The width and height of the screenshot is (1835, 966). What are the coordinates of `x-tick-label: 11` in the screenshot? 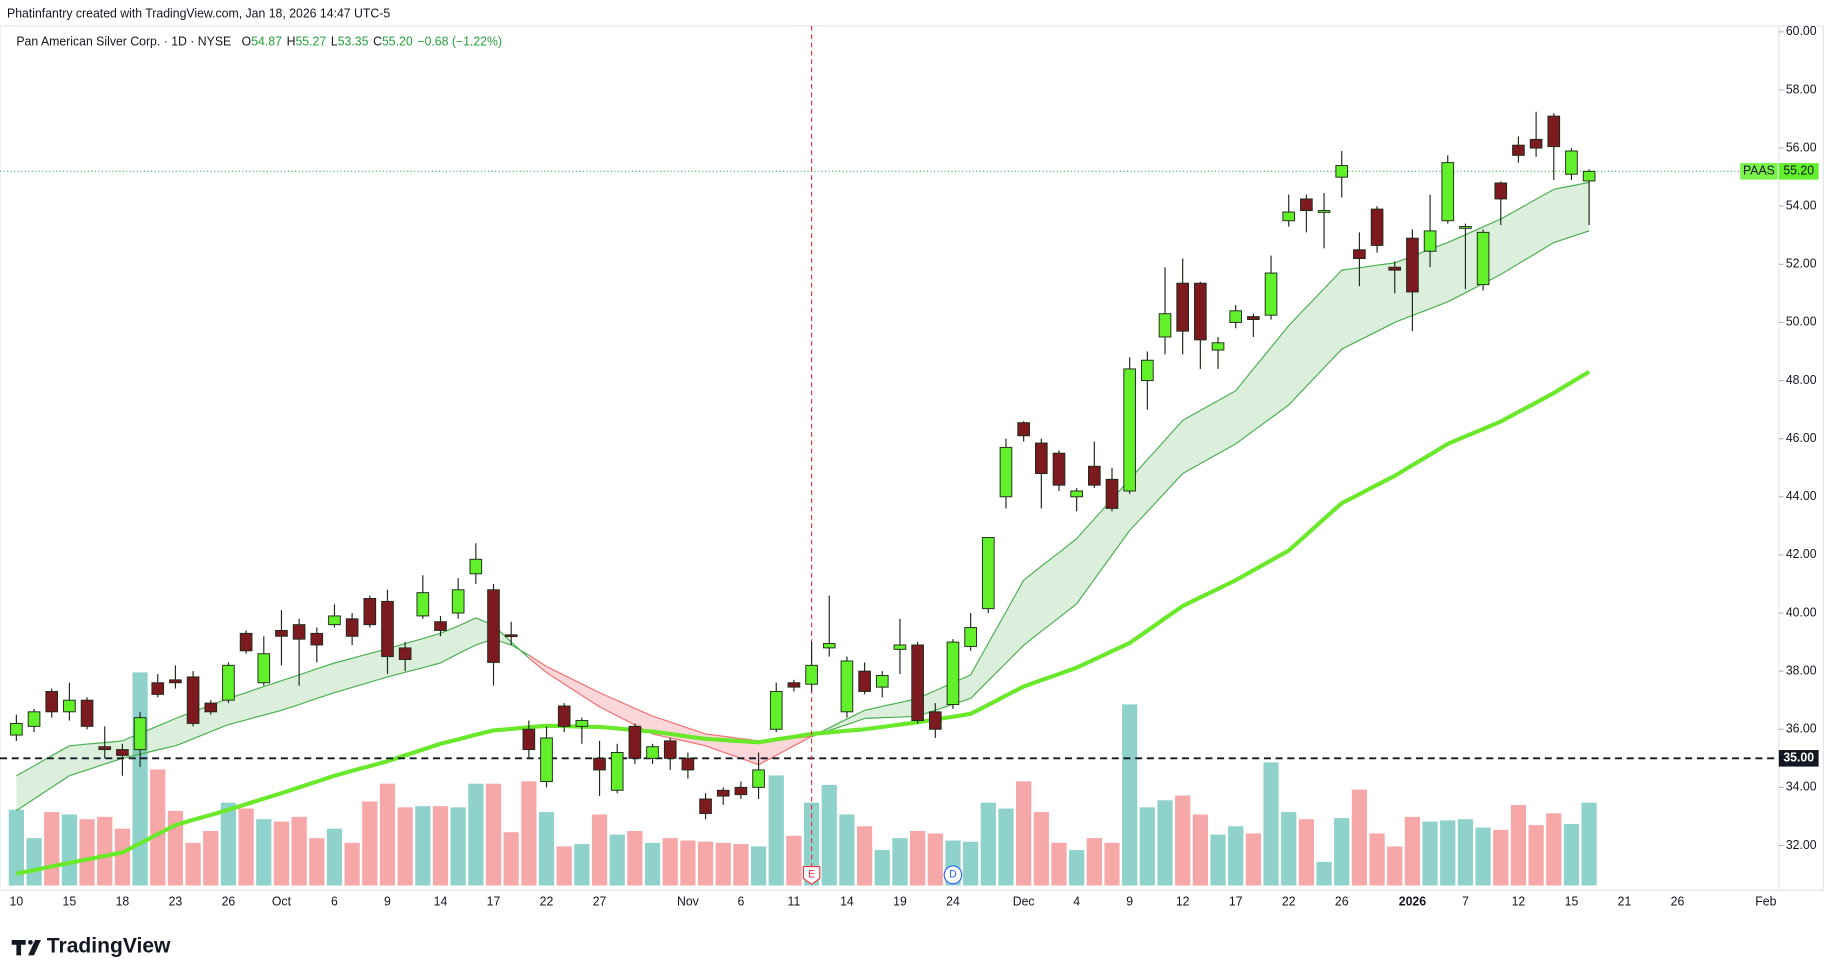 It's located at (794, 901).